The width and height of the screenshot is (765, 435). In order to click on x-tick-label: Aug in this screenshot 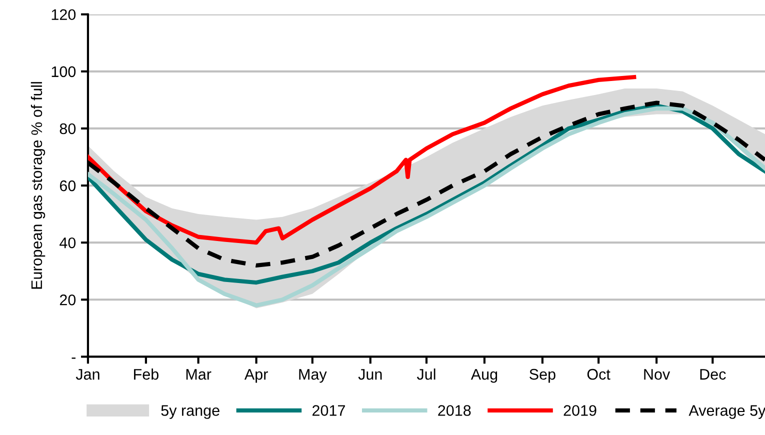, I will do `click(484, 376)`.